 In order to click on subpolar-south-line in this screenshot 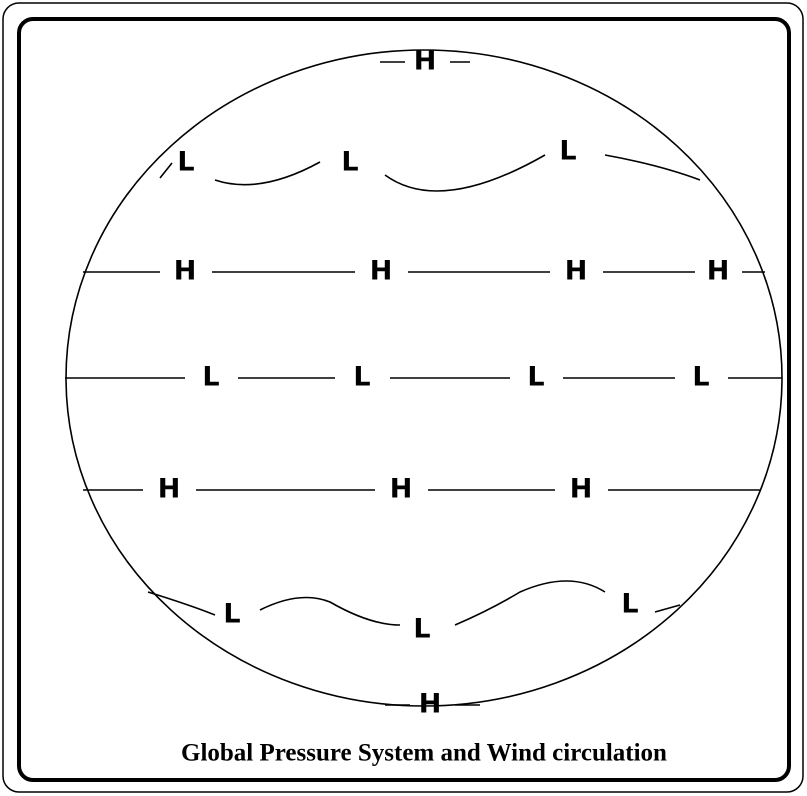, I will do `click(414, 603)`.